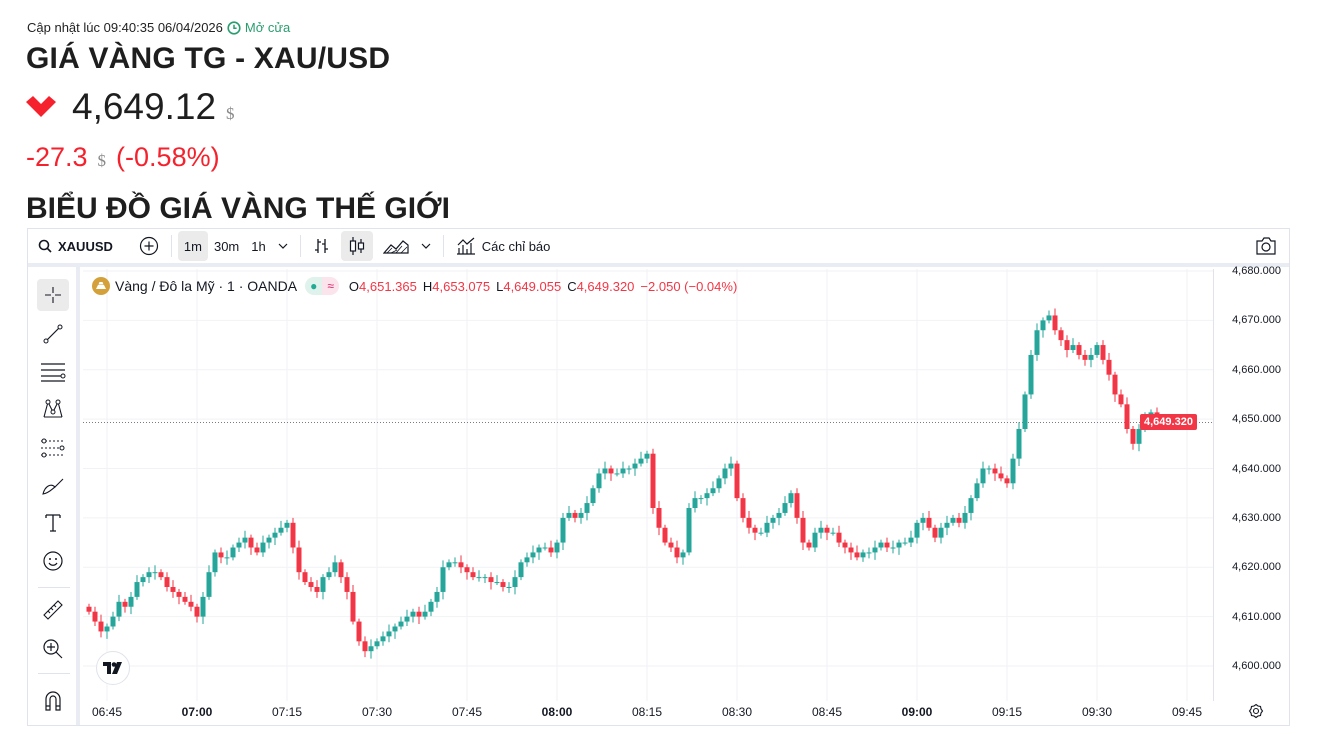 The height and width of the screenshot is (739, 1317). What do you see at coordinates (1256, 320) in the screenshot?
I see `price-tick-label: 4,670.000` at bounding box center [1256, 320].